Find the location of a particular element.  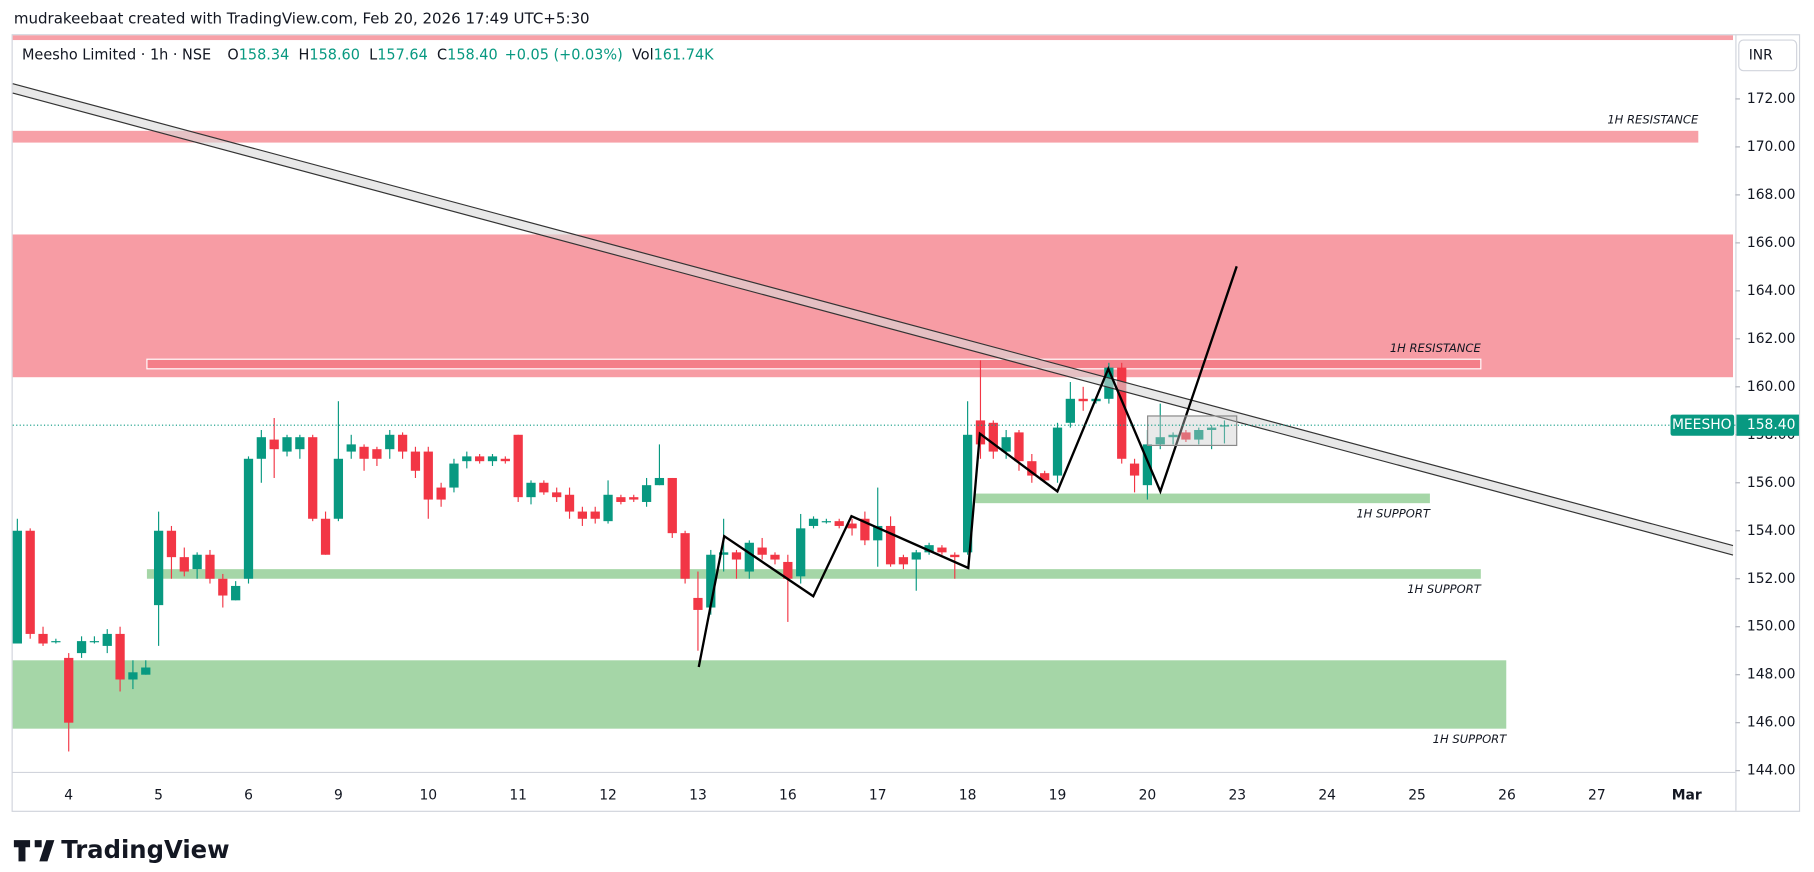

x-tick-label: 11 is located at coordinates (518, 795).